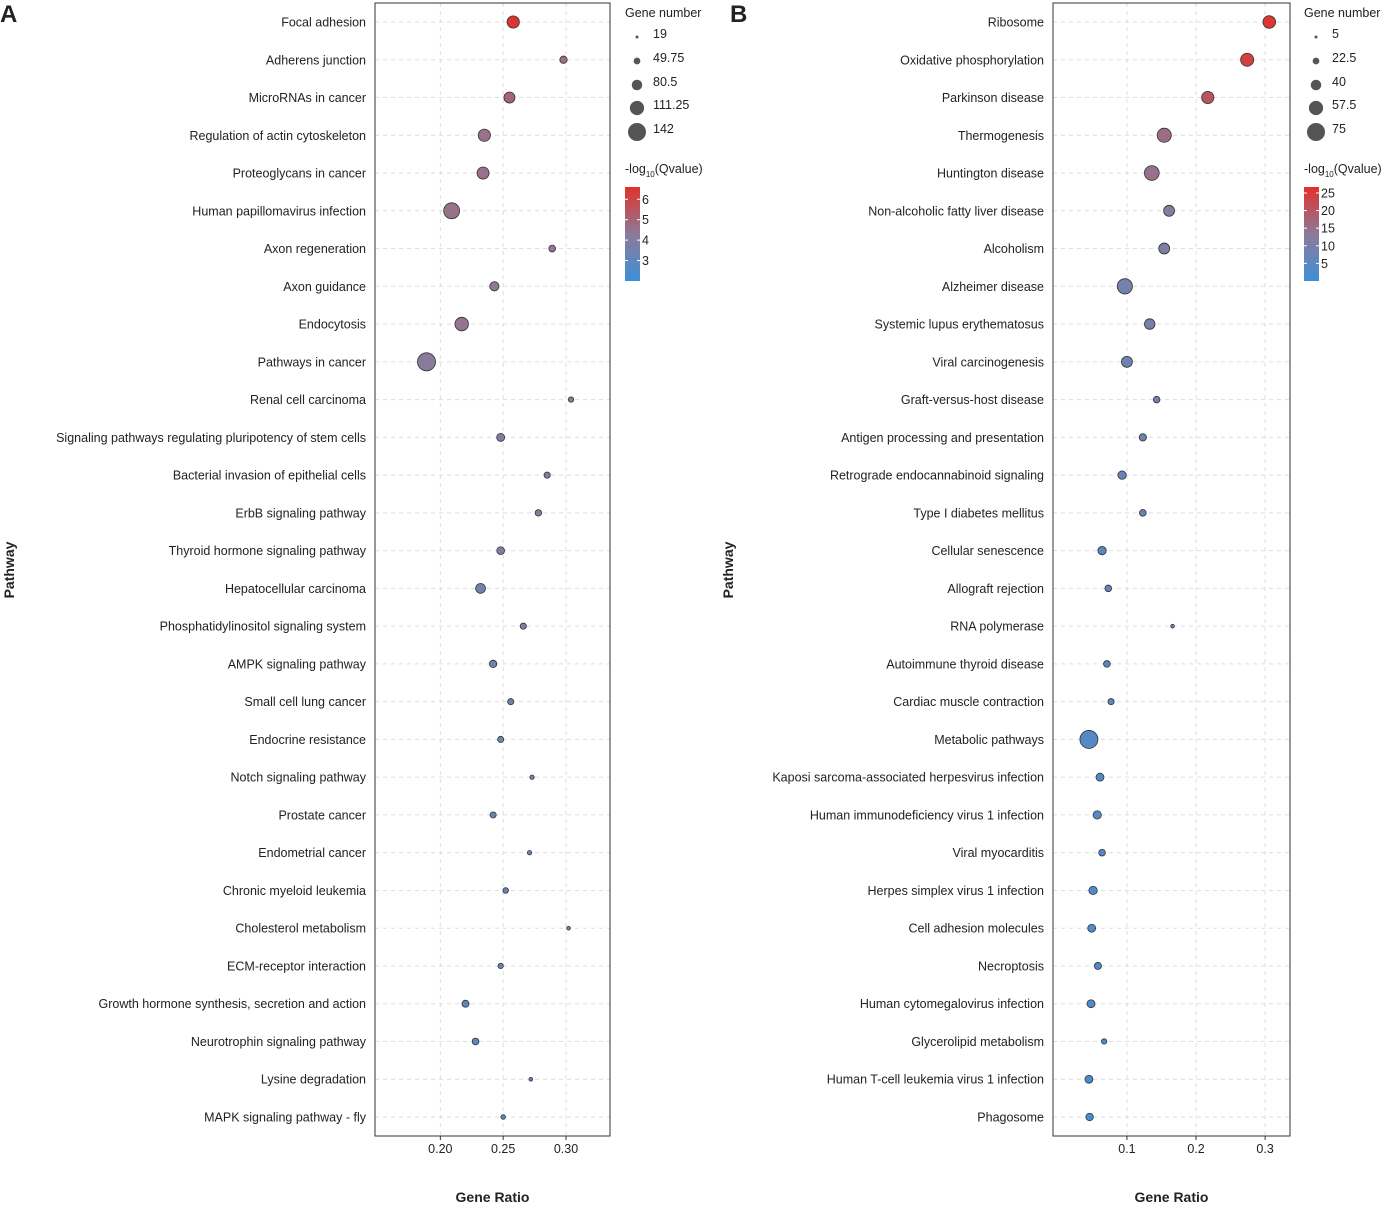  I want to click on y-tick-label: Human T-cell leukemia virus 1 infection, so click(935, 1080).